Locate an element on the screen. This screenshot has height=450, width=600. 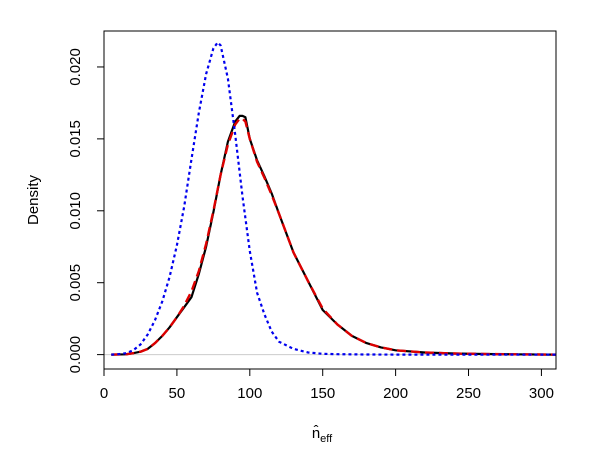
x-tick-label: 50 is located at coordinates (177, 393).